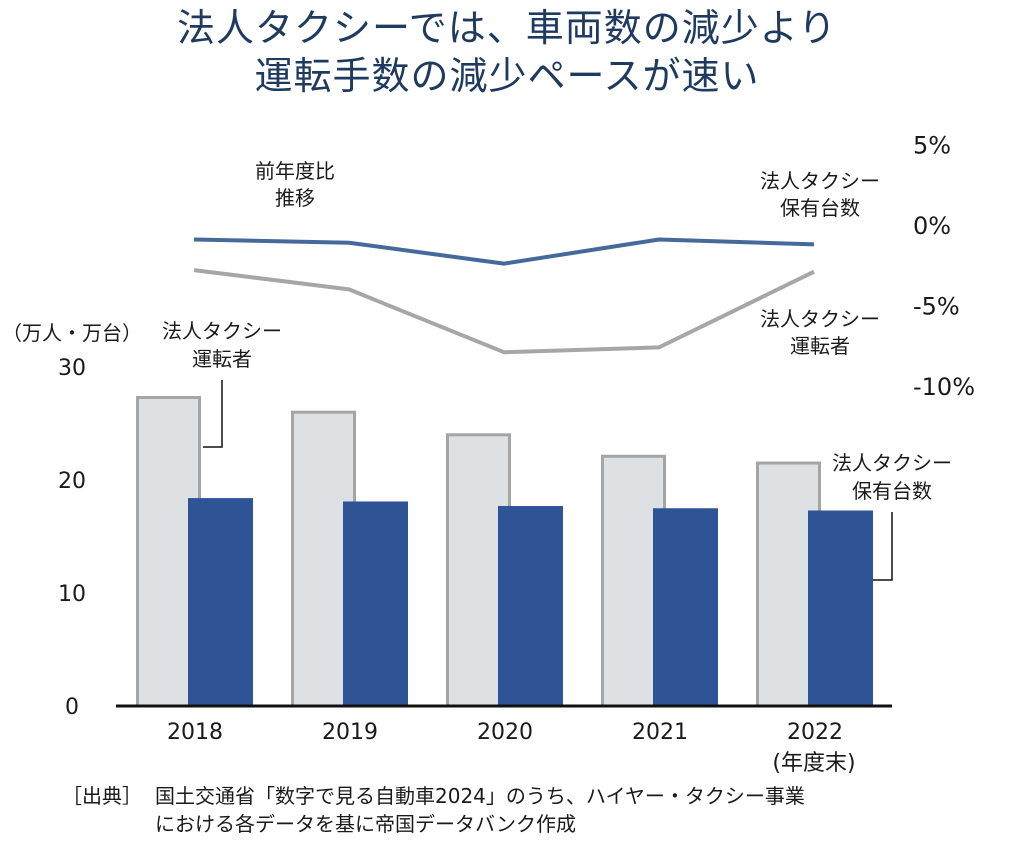 The height and width of the screenshot is (846, 1014). Describe the element at coordinates (820, 208) in the screenshot. I see `line-label-vehicles-line-2: 保有台数` at that location.